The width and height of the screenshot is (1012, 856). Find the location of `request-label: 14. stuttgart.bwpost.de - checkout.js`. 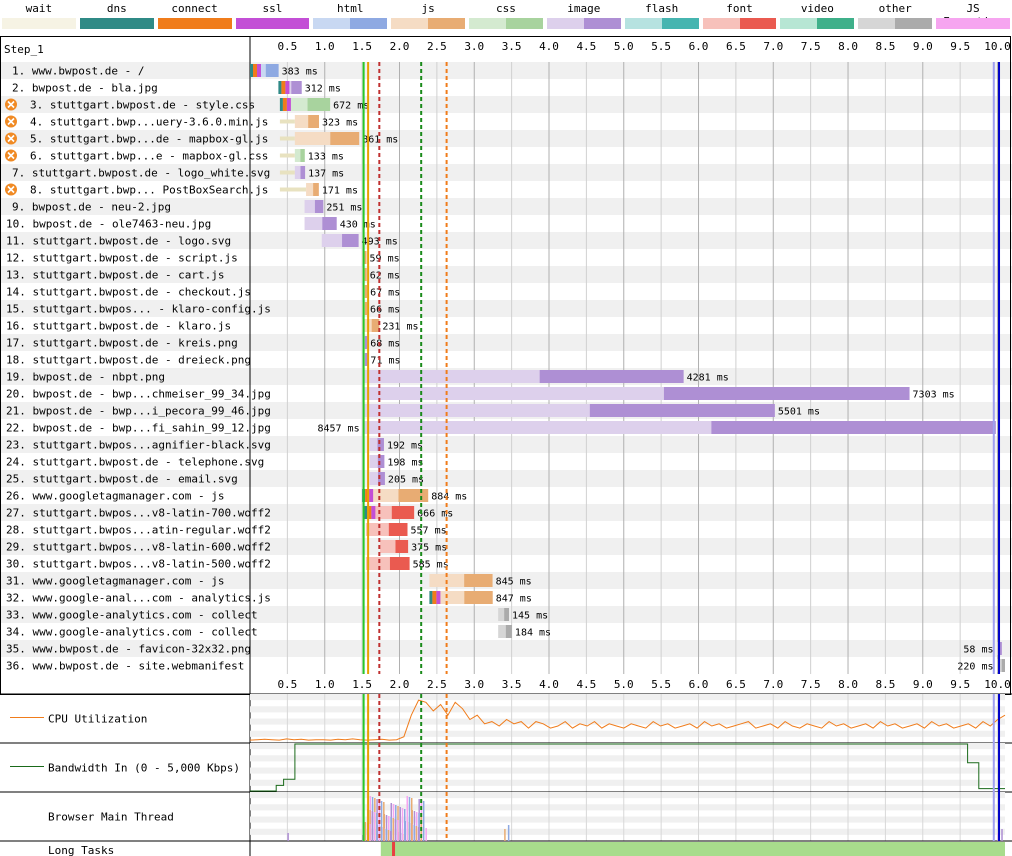

request-label: 14. stuttgart.bwpost.de - checkout.js is located at coordinates (128, 292).